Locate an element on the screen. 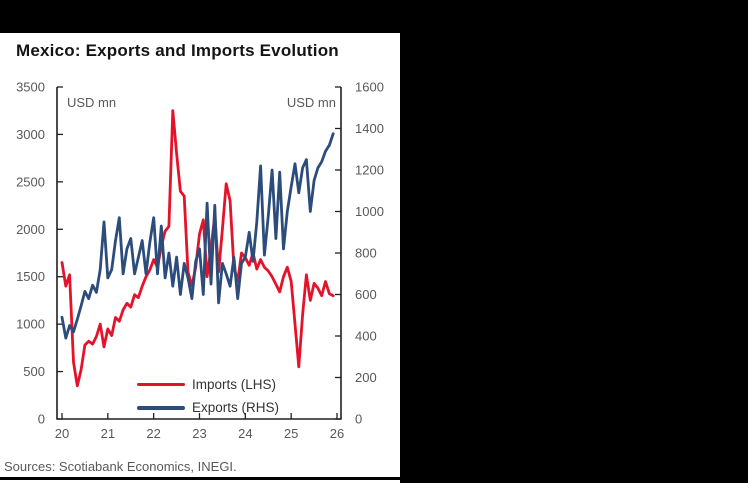  legend-item-imports: Imports (LHS) is located at coordinates (208, 384).